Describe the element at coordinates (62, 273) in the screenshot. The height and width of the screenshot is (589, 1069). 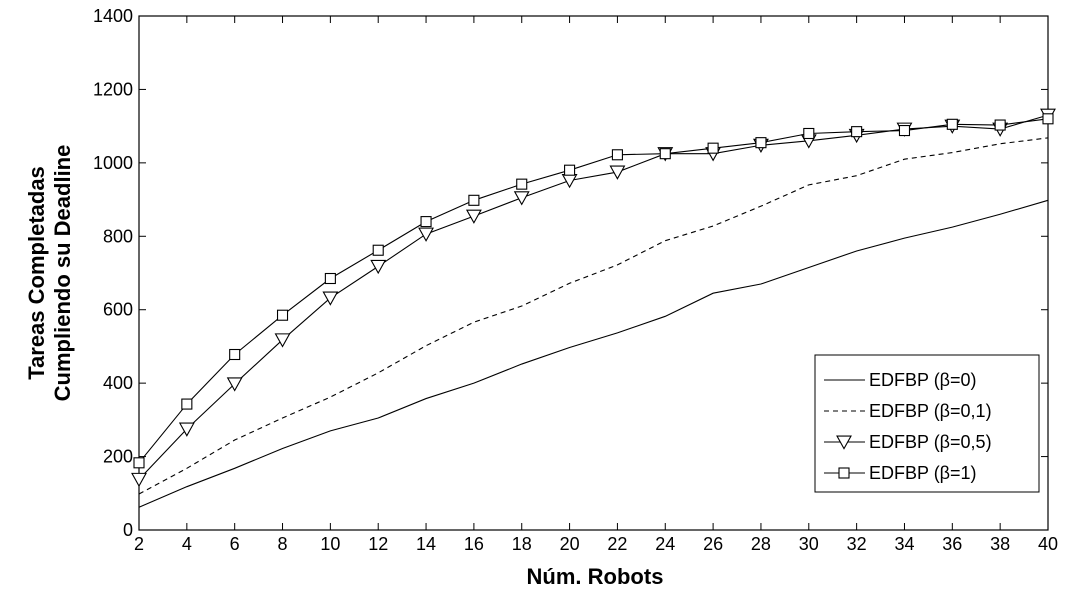
I see `y-axis-title-line-2: Cumpliendo su Deadline` at that location.